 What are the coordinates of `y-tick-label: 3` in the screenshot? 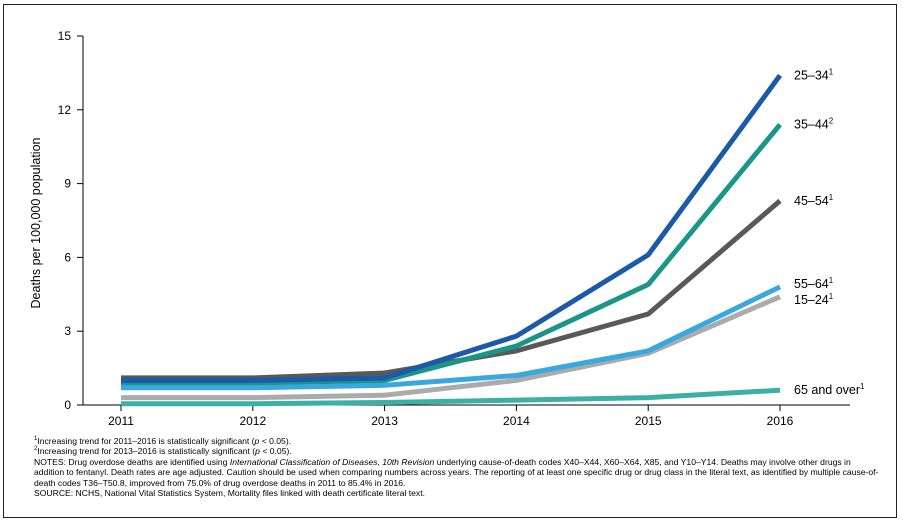 It's located at (67, 331).